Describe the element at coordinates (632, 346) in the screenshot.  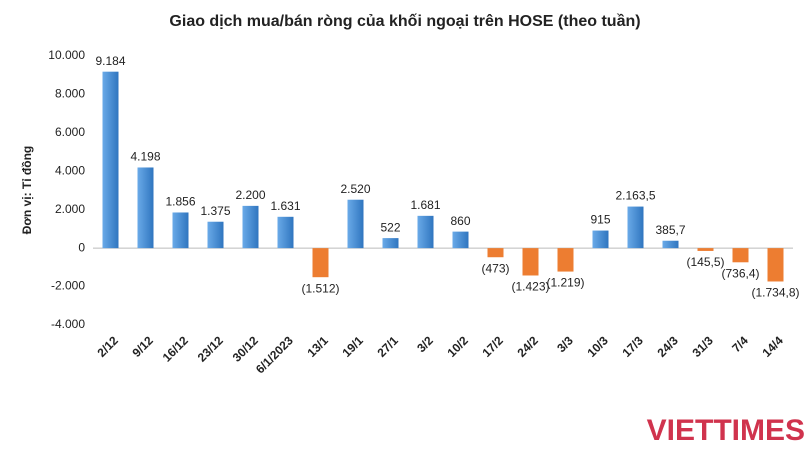
I see `x-tick-label: 17/3` at that location.